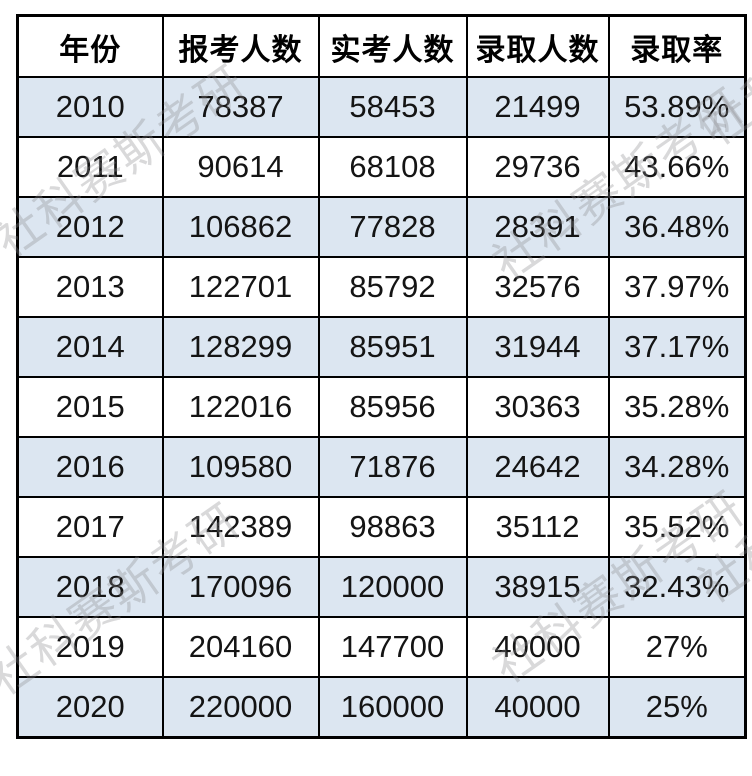  Describe the element at coordinates (90, 227) in the screenshot. I see `table-cell: 2012` at that location.